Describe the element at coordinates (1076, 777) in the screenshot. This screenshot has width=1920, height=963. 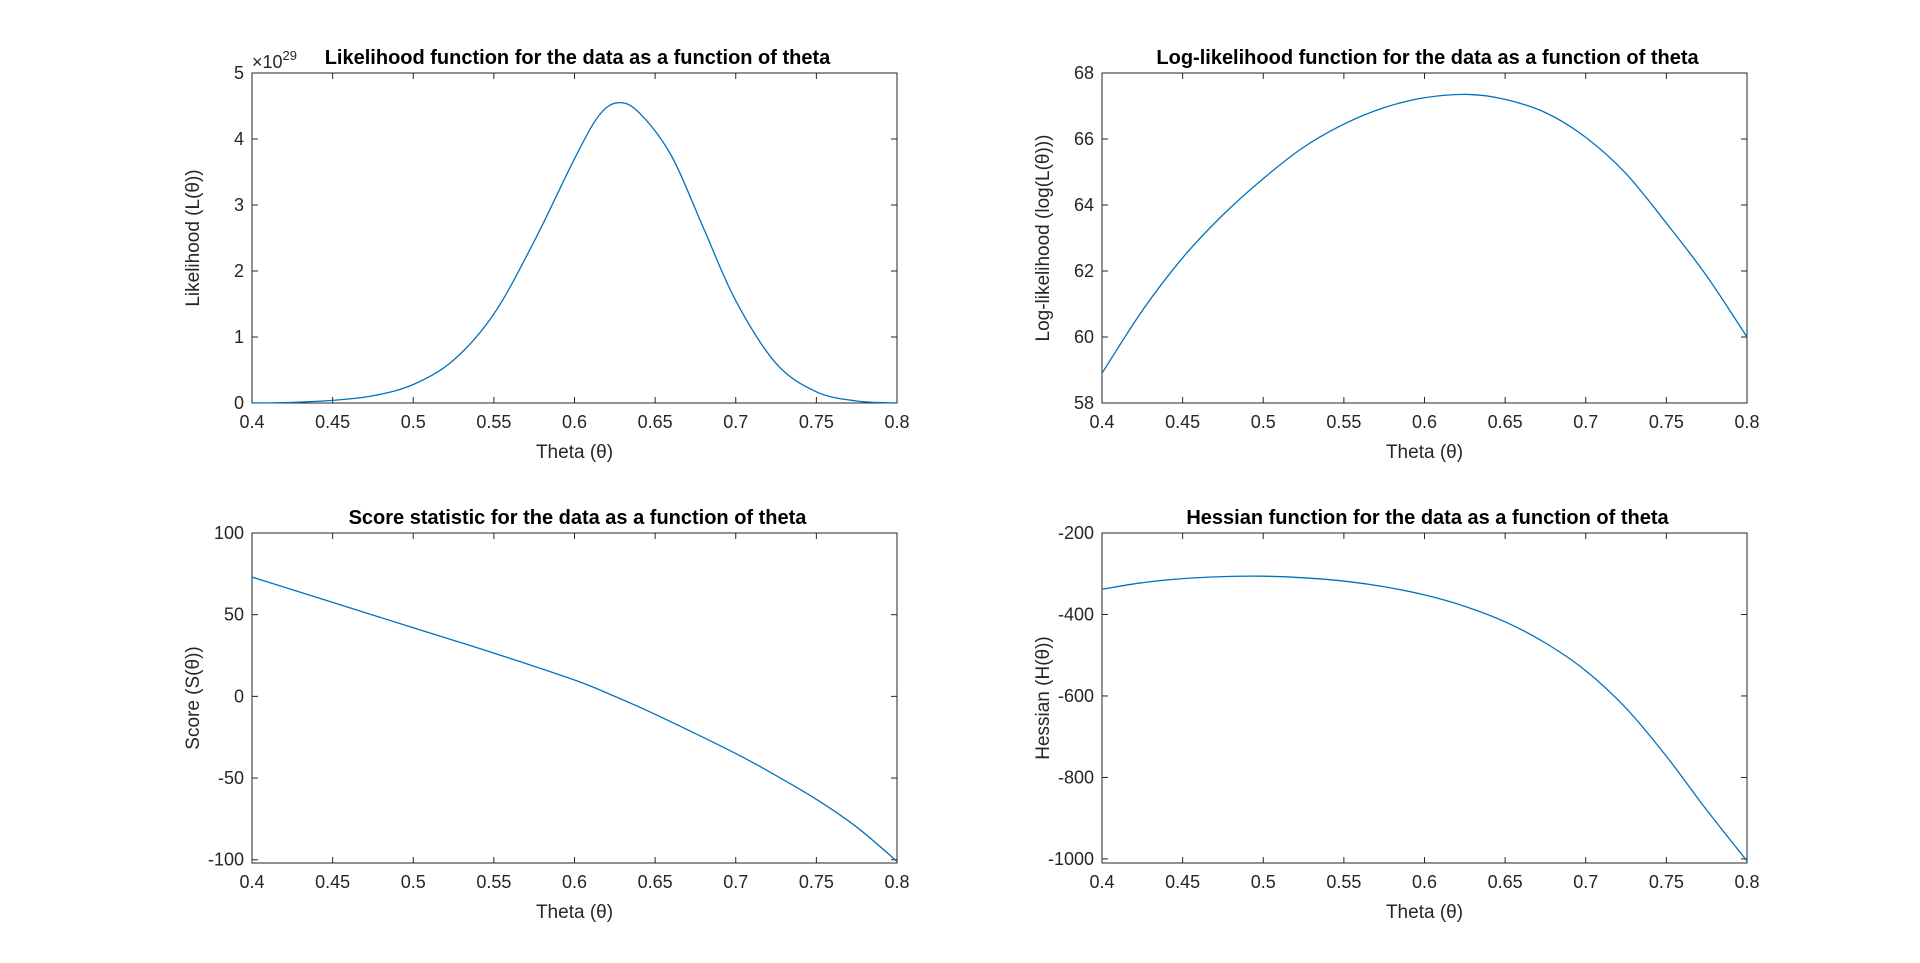
I see `y-tick-label: -800` at that location.